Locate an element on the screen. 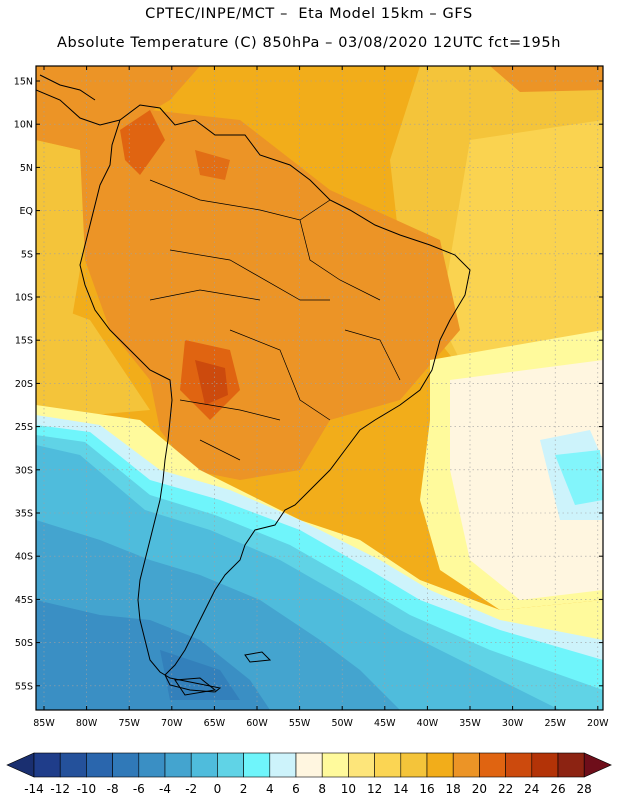  lon-label: 40W is located at coordinates (428, 723).